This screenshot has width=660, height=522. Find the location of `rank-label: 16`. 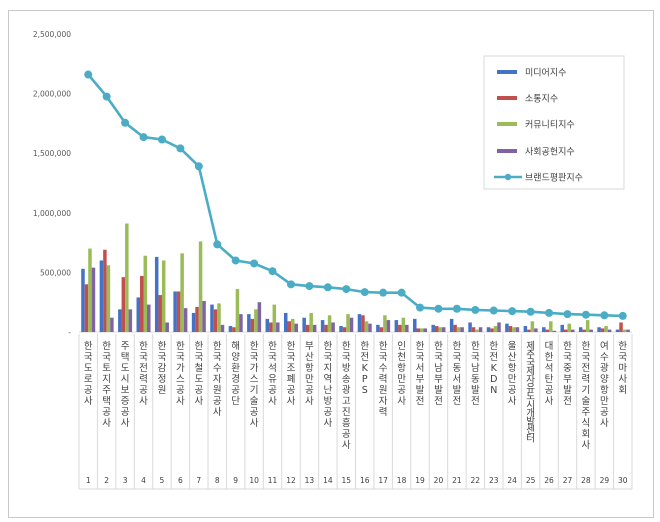

rank-label: 16 is located at coordinates (365, 480).